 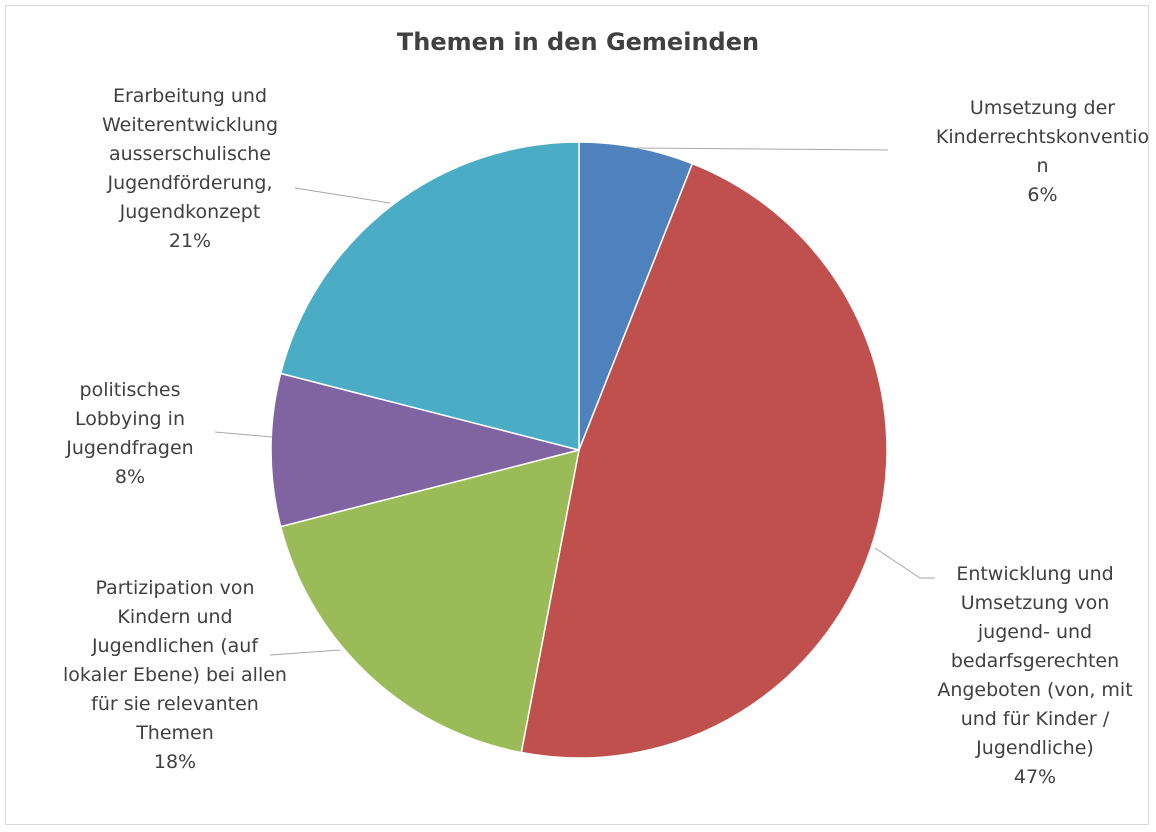 I want to click on value-label: 47%, so click(x=1035, y=777).